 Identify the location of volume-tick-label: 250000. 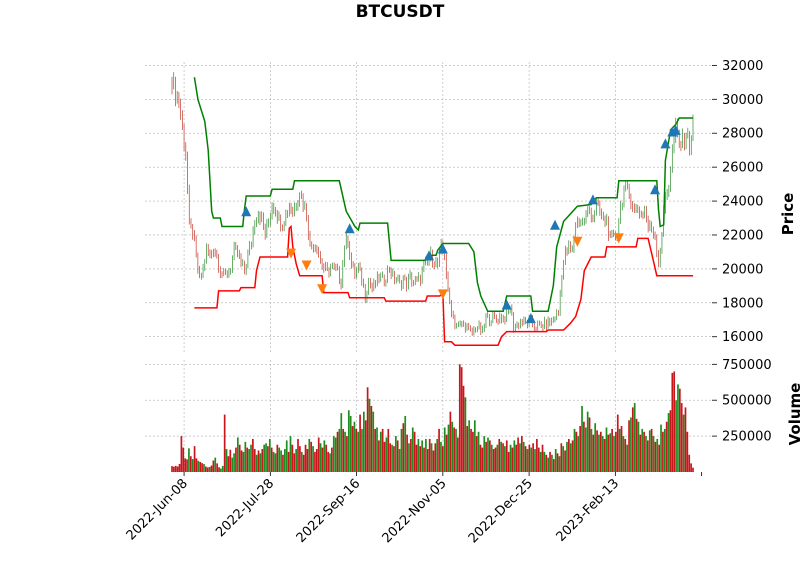
(747, 437).